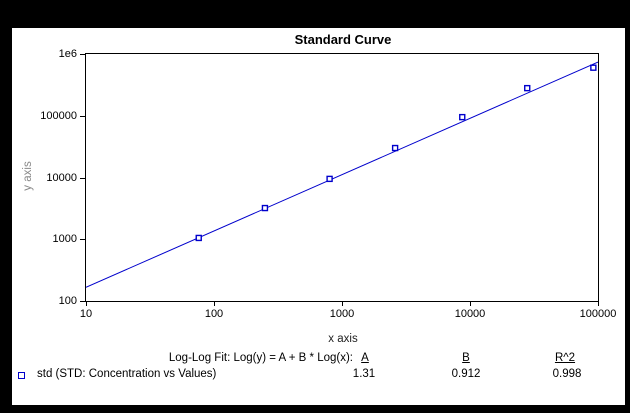 This screenshot has height=413, width=630. I want to click on fit-col-header-r2: R^2, so click(565, 358).